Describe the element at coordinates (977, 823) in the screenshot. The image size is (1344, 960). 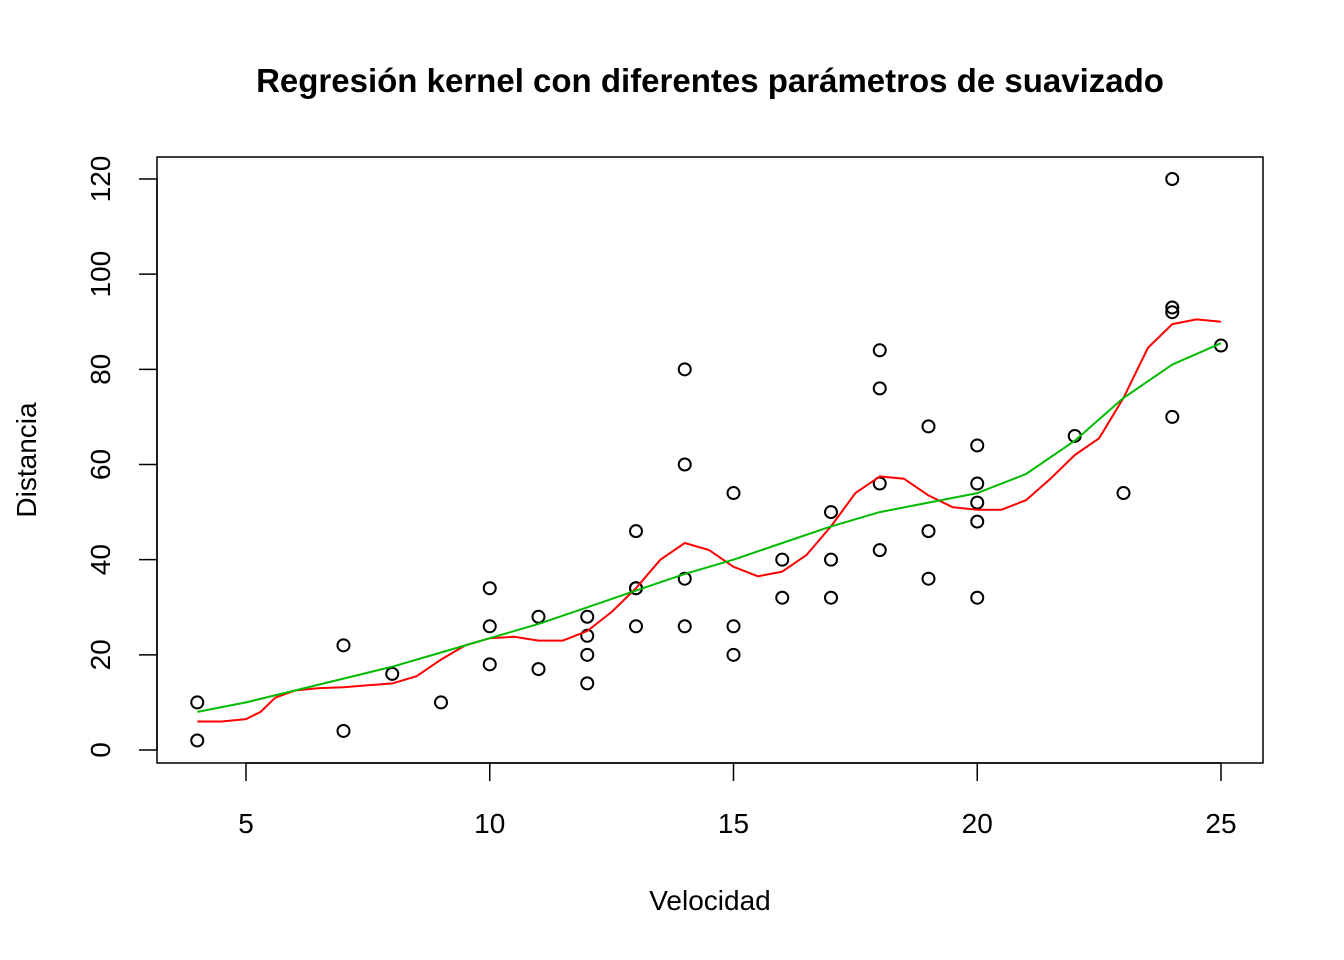
I see `x-tick-label: 20` at that location.